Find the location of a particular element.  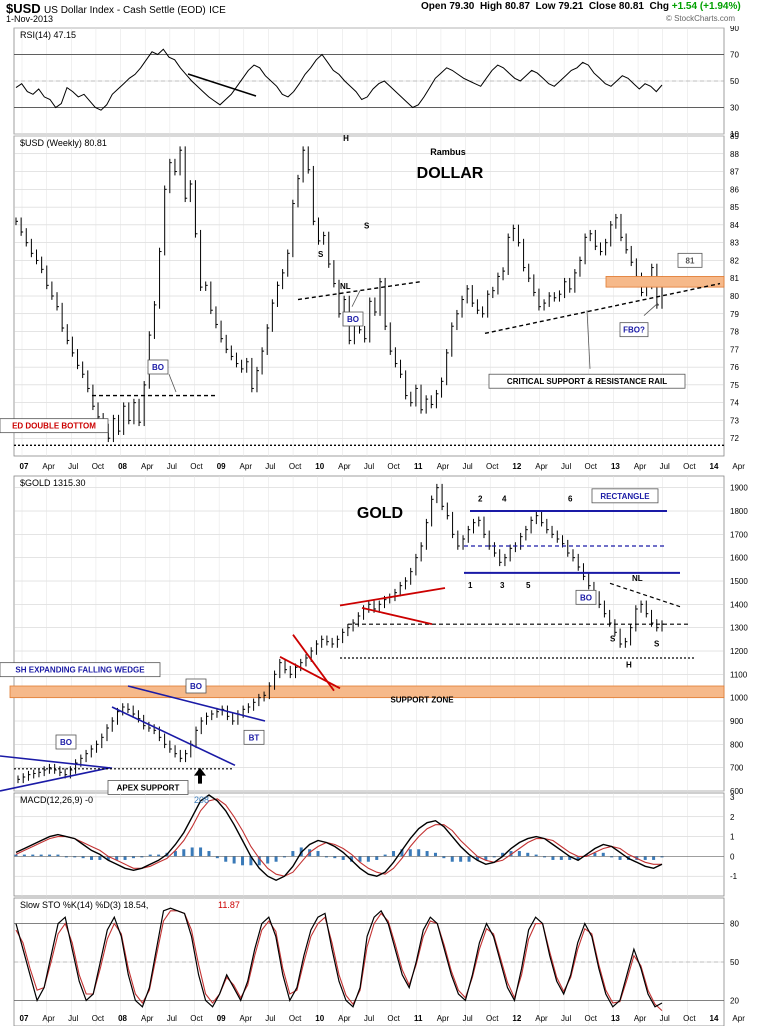

y-tick-label-usd: 76 is located at coordinates (734, 367).